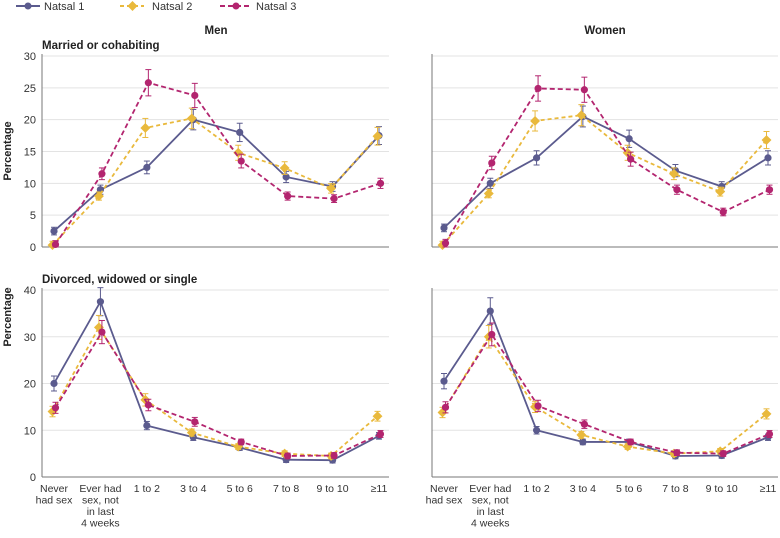 Image resolution: width=780 pixels, height=538 pixels. I want to click on y-tick-label: 25, so click(30, 89).